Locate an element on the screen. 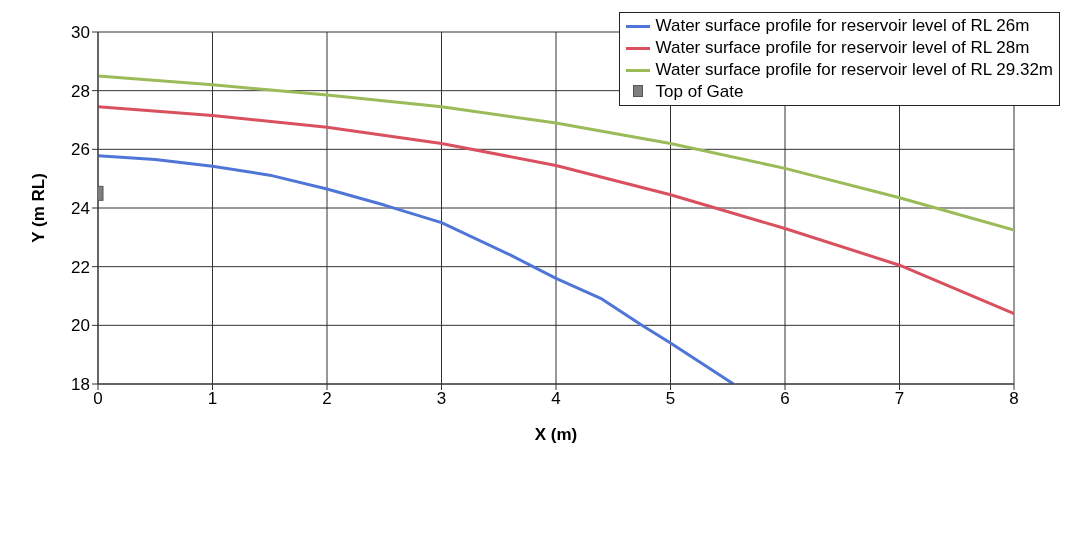 The height and width of the screenshot is (558, 1072). legend-label: Water surface profile for reservoir level of RL 26m is located at coordinates (842, 26).